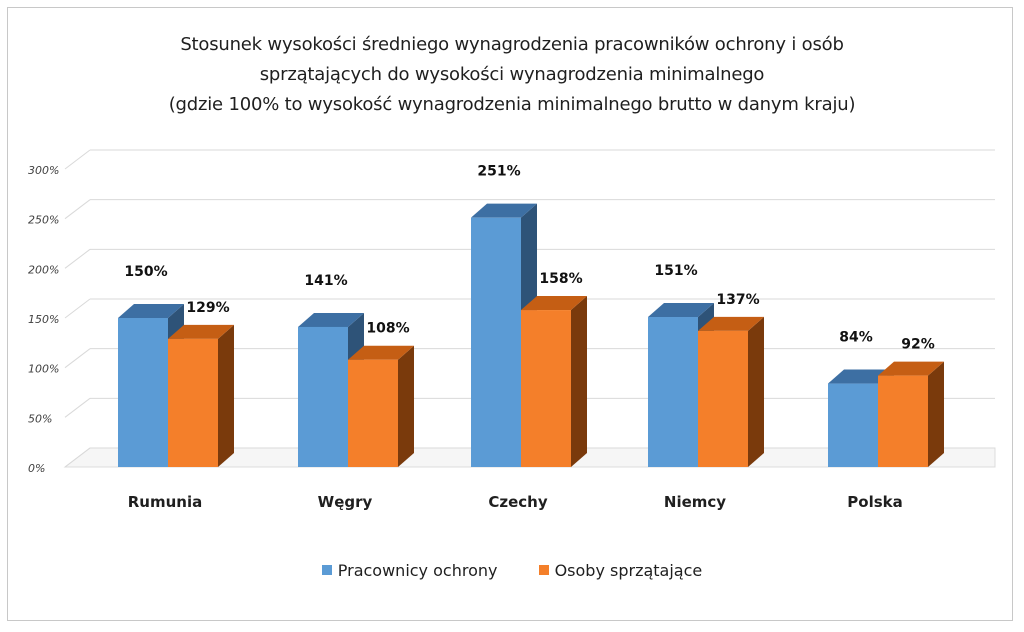  Describe the element at coordinates (498, 172) in the screenshot. I see `data-label: 251%` at that location.